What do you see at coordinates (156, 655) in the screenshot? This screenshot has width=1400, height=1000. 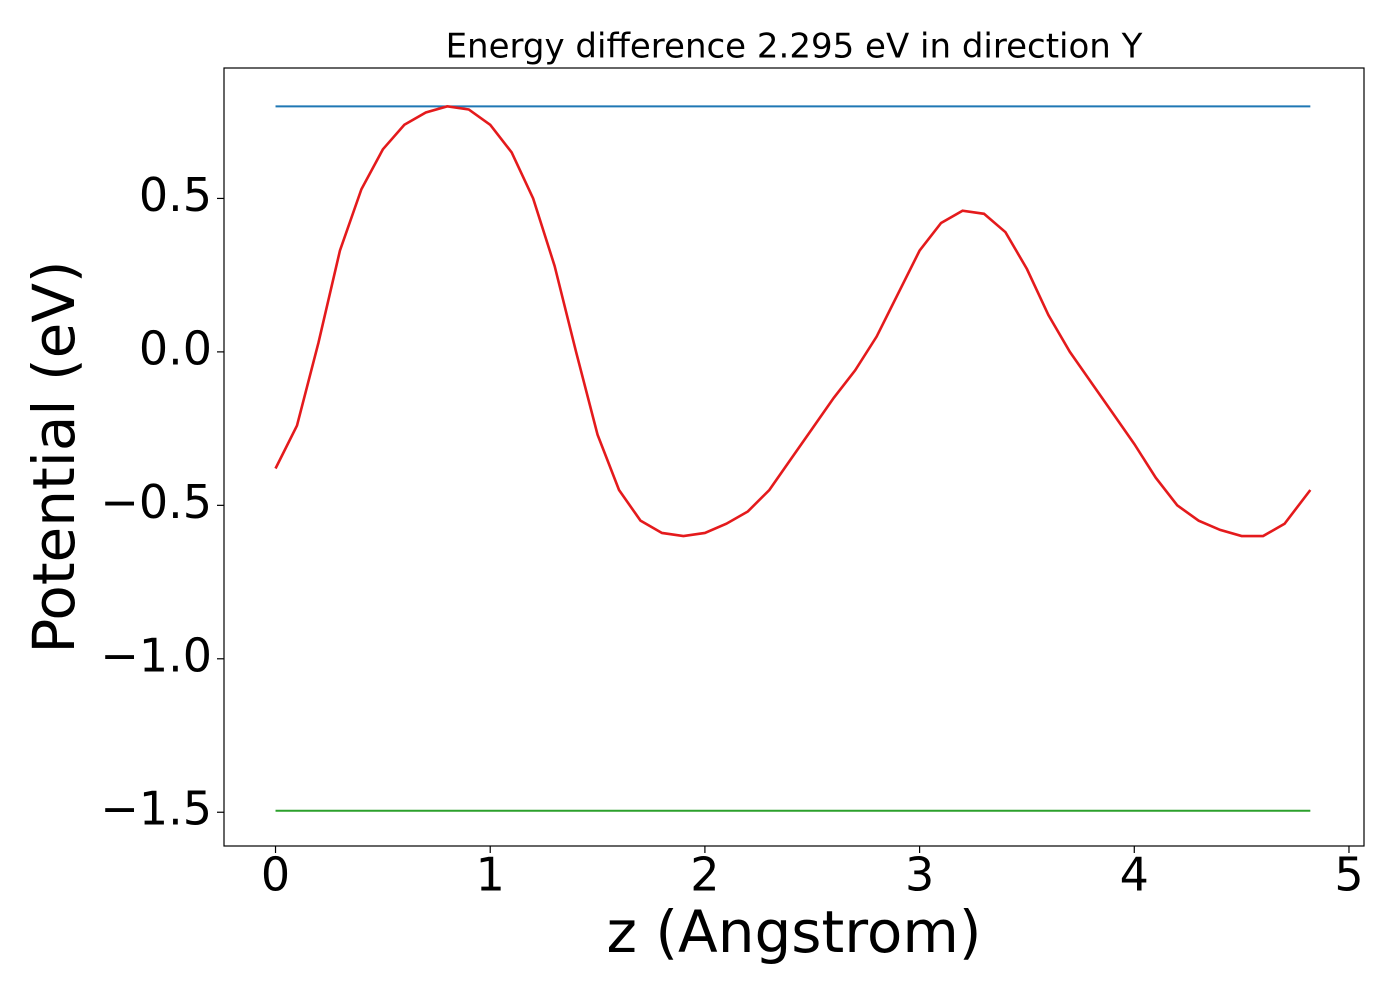 I see `y-tick-label: −1.0` at bounding box center [156, 655].